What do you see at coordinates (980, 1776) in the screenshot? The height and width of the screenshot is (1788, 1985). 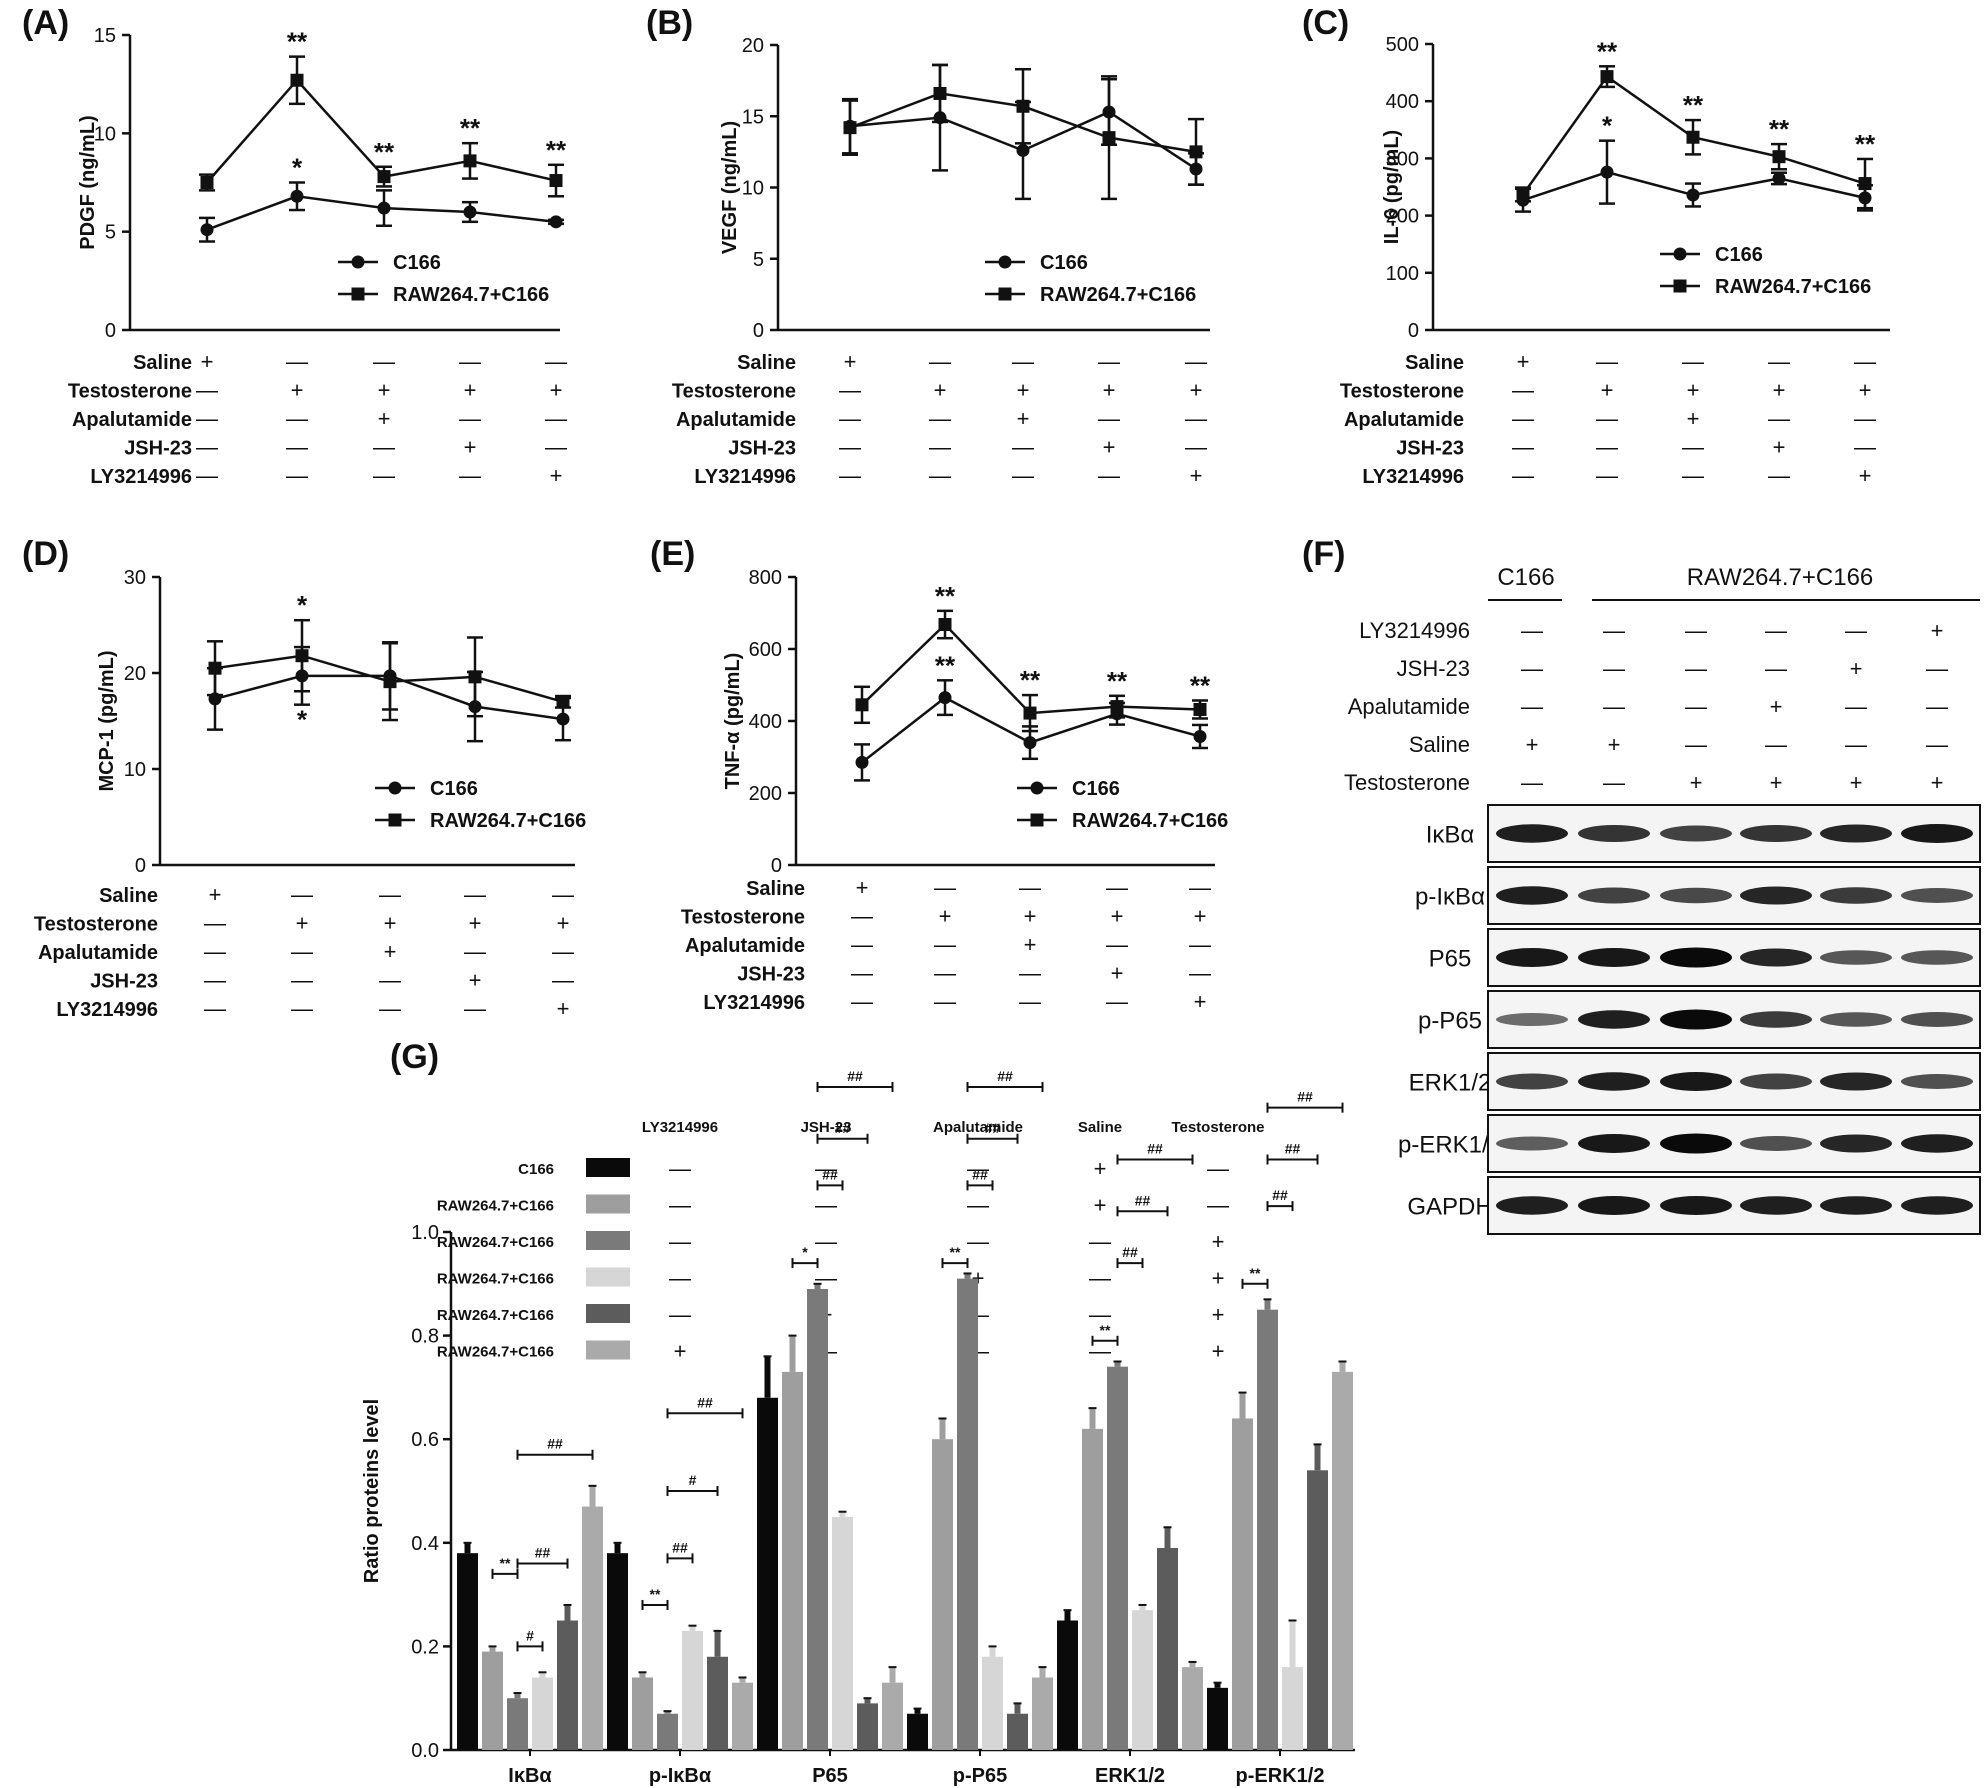 I see `category-label: p-P65` at bounding box center [980, 1776].